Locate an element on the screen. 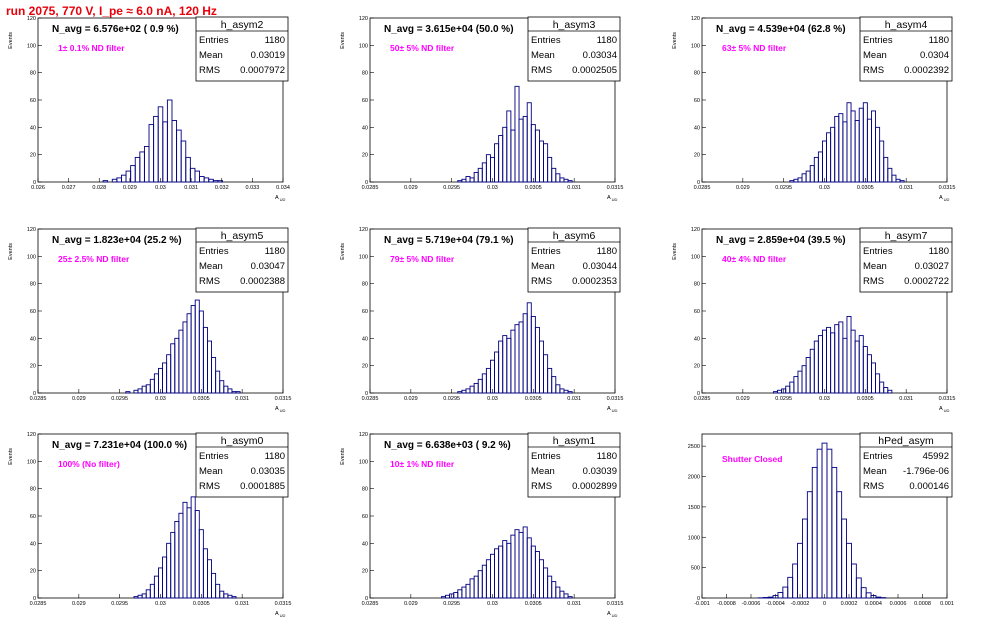  x-tick-label: 0.0002 is located at coordinates (849, 604).